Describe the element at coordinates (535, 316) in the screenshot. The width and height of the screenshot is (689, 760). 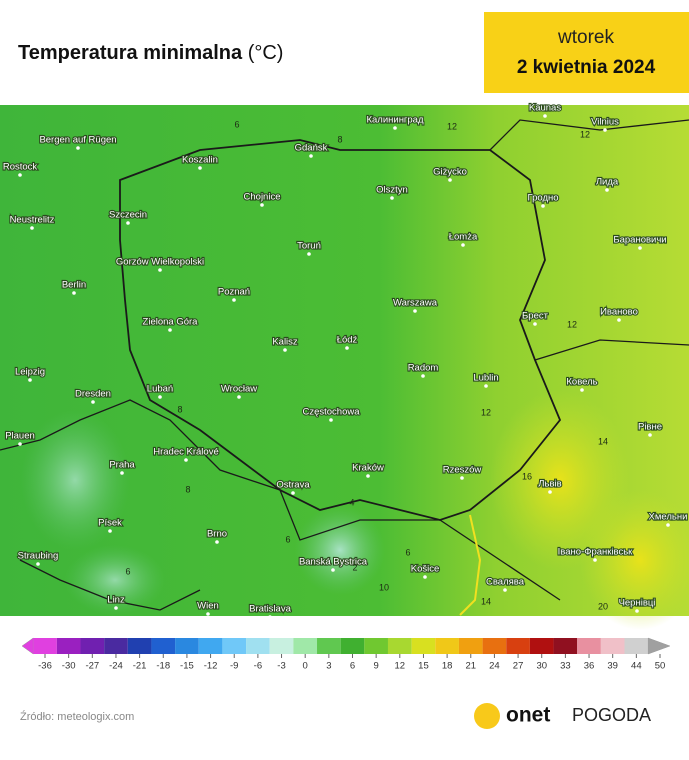
I see `city-label: Брест` at that location.